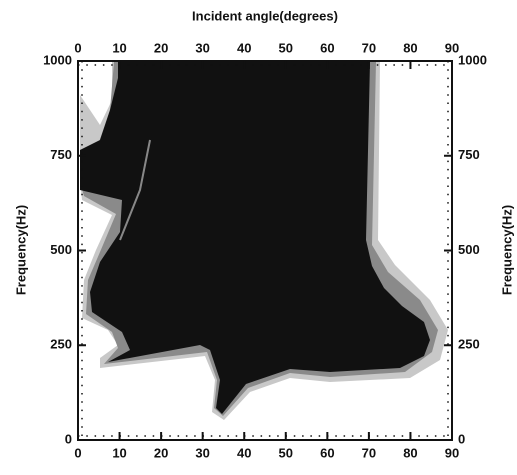 The height and width of the screenshot is (475, 517). What do you see at coordinates (369, 47) in the screenshot?
I see `x-tick-label-top: 70` at bounding box center [369, 47].